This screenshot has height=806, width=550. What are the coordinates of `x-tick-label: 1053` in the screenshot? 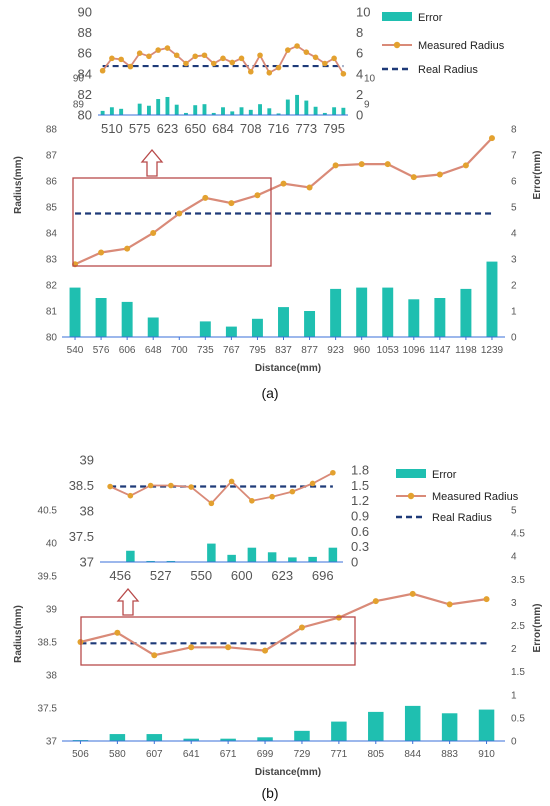 It's located at (388, 350).